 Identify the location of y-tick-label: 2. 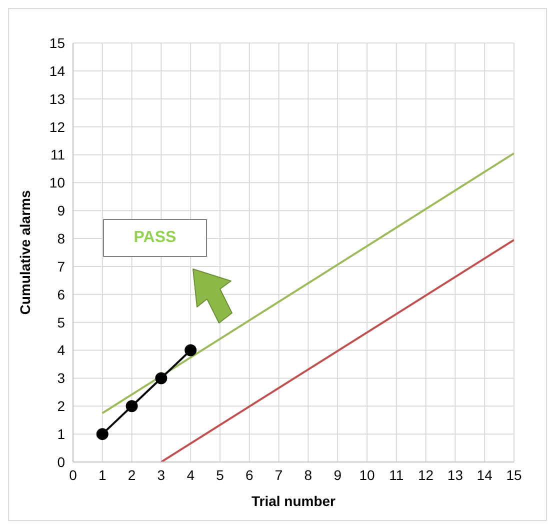
(61, 406).